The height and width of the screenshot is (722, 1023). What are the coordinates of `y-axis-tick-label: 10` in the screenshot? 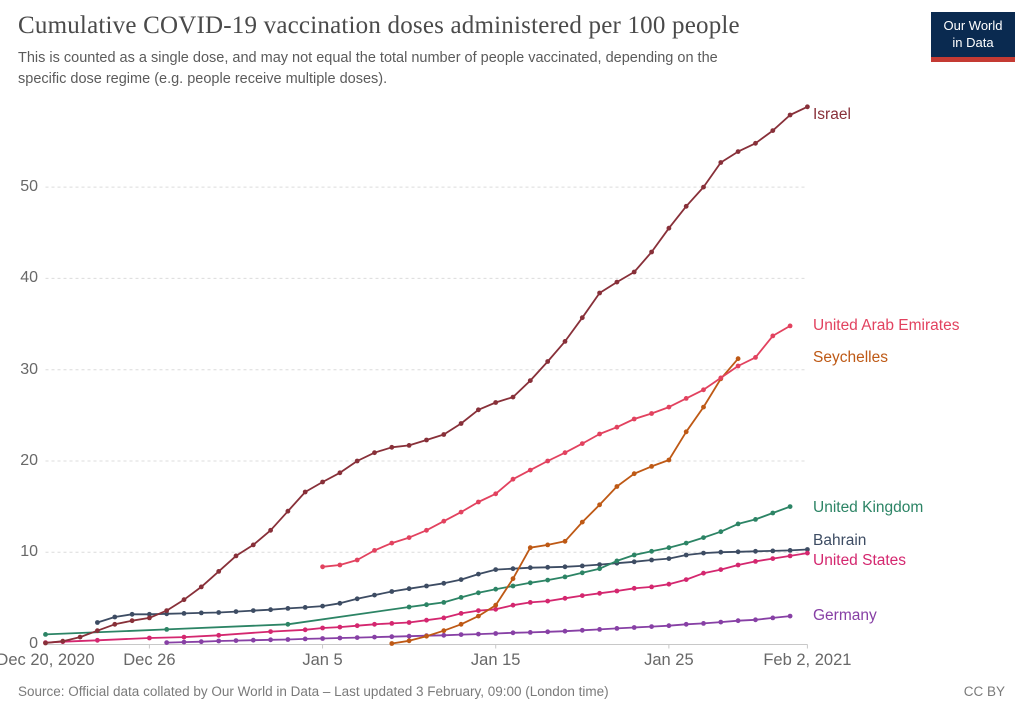 It's located at (29, 552).